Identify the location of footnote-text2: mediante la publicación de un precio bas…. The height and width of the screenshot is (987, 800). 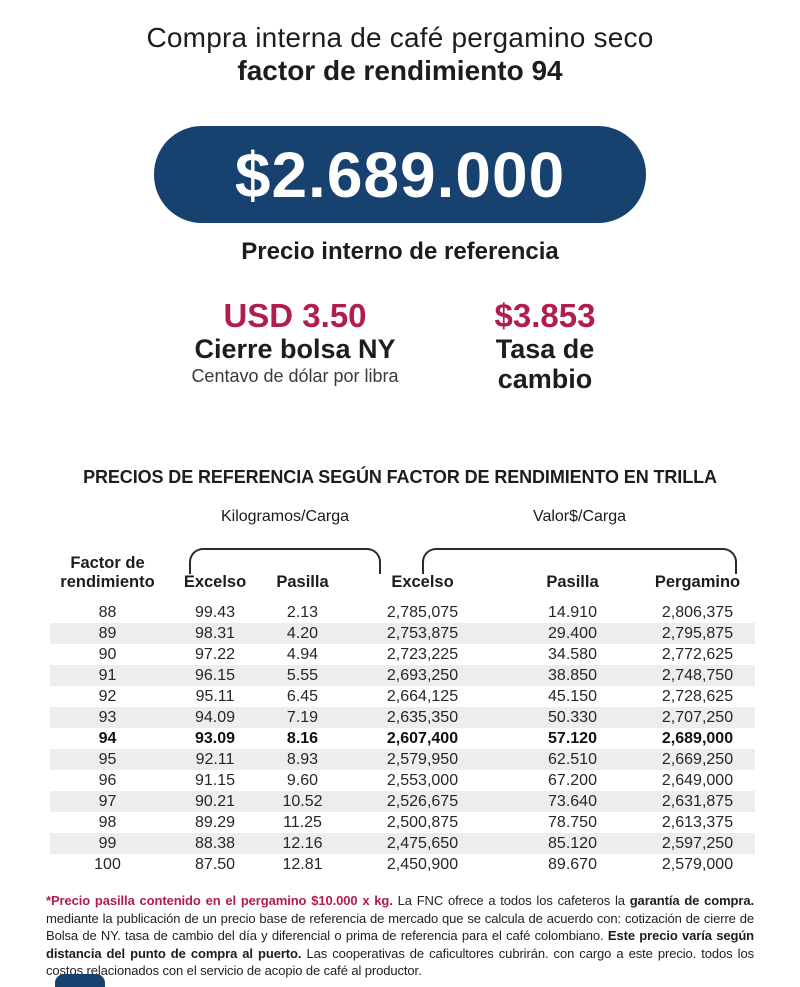
(400, 927).